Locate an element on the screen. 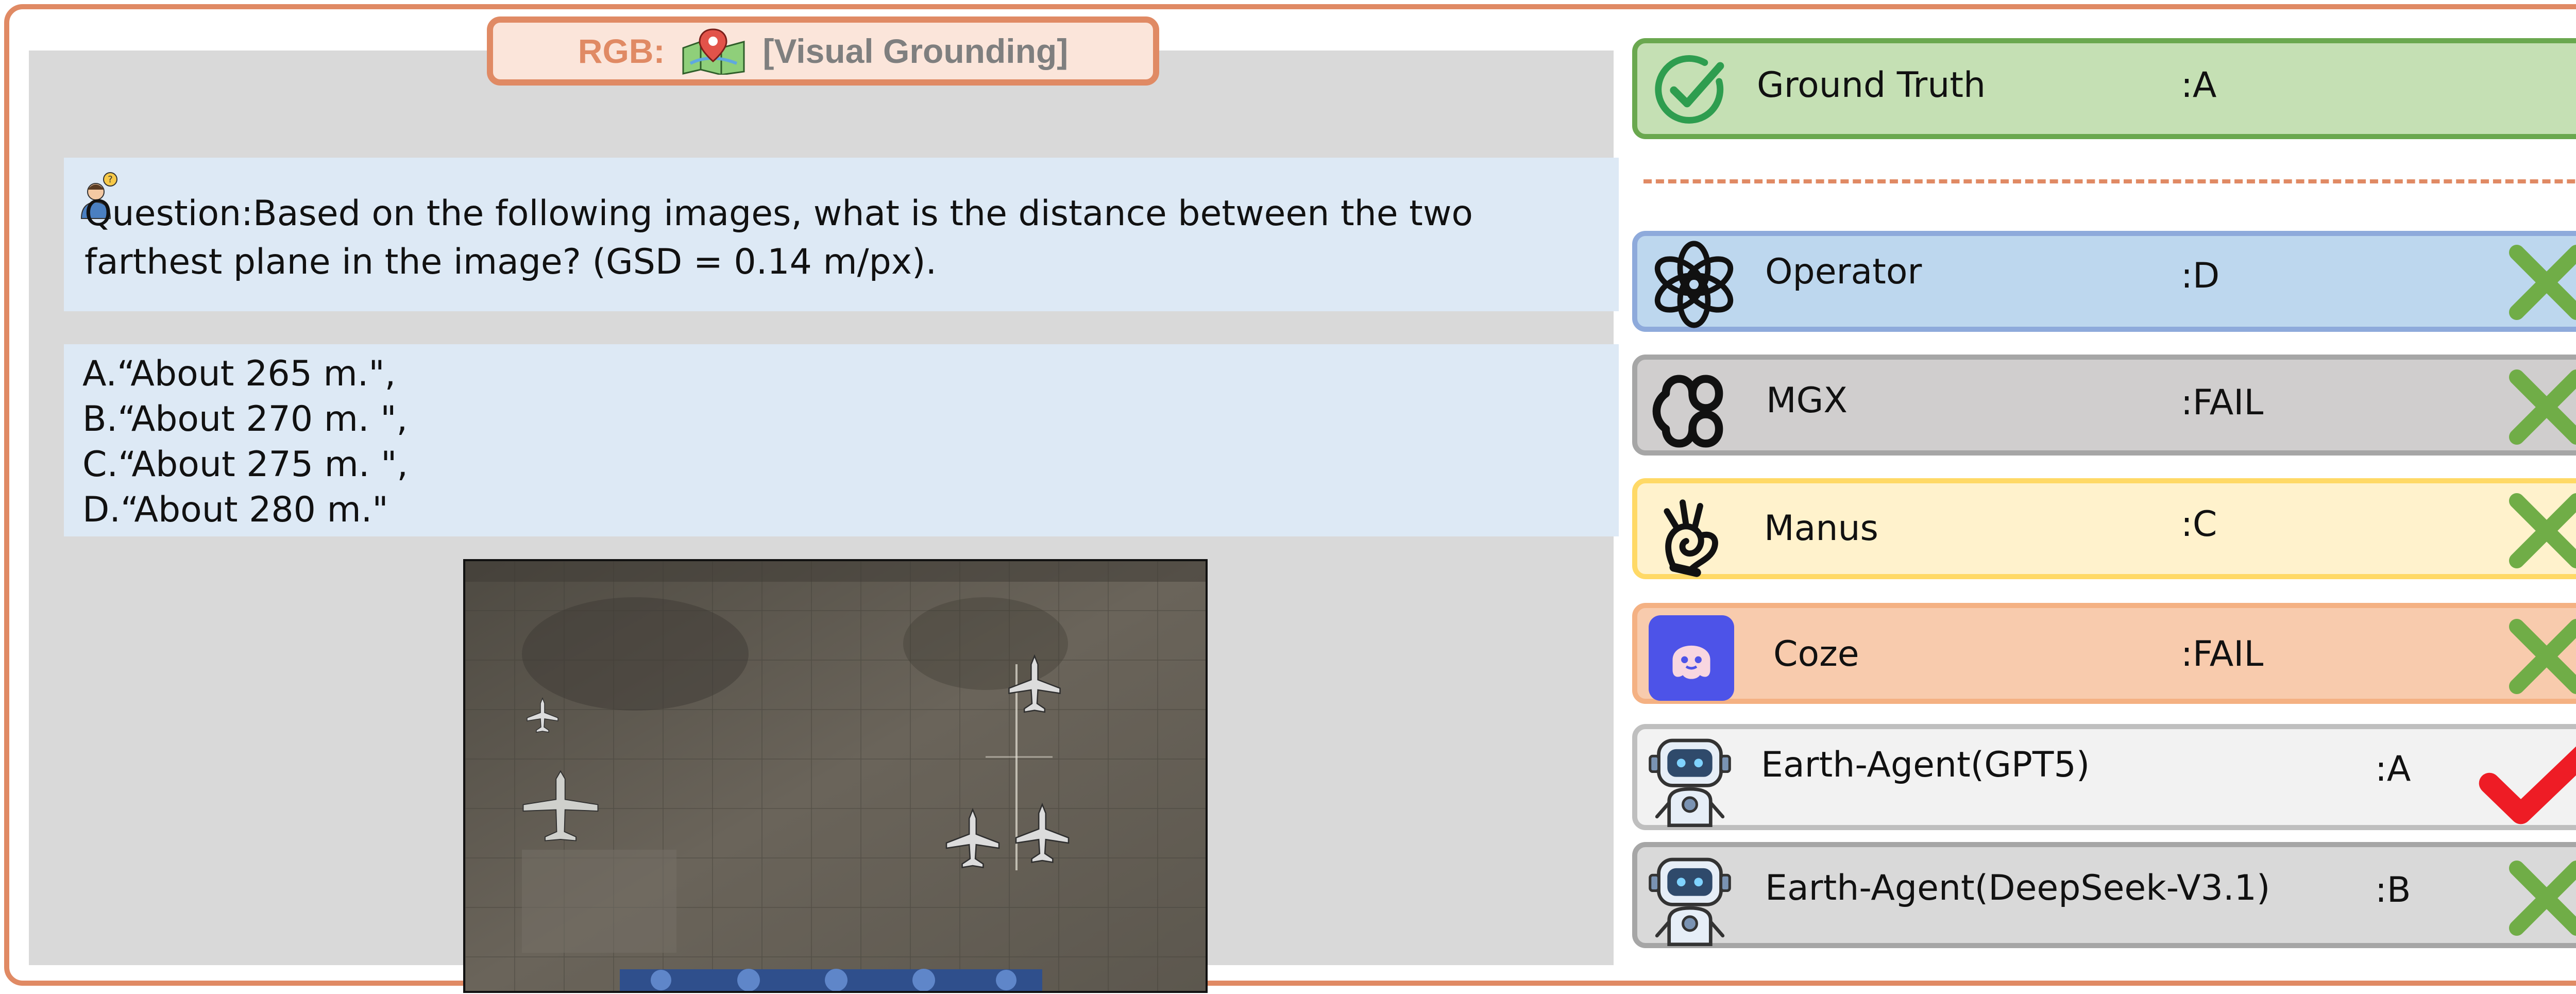  coze-logo-icon is located at coordinates (1691, 658).